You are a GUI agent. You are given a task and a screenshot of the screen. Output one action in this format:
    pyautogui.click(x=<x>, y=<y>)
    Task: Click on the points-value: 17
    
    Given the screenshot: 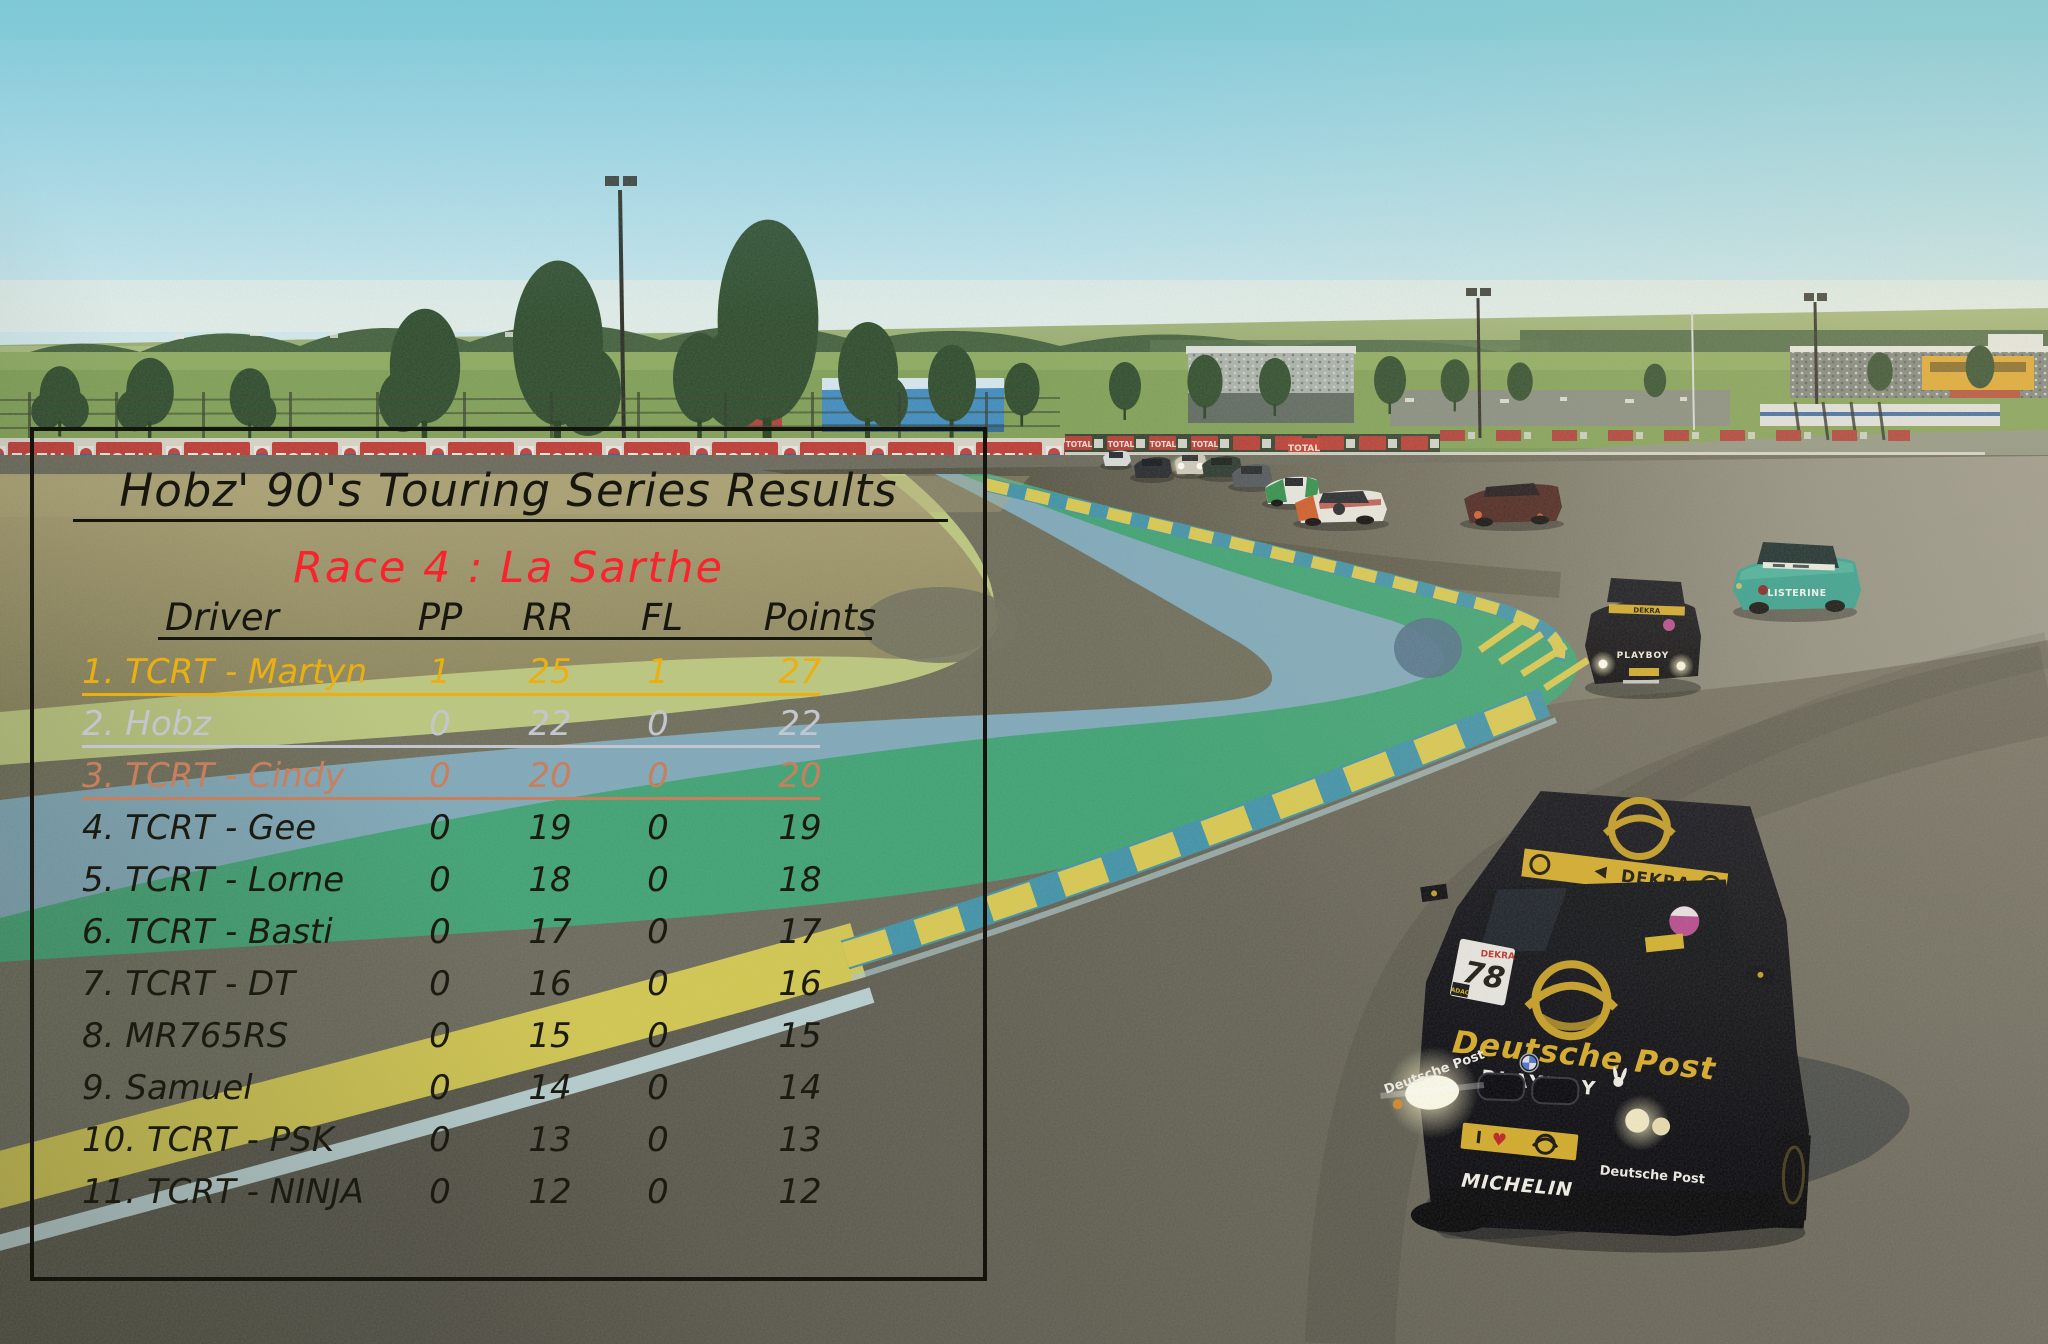 What is the action you would take?
    pyautogui.click(x=800, y=932)
    